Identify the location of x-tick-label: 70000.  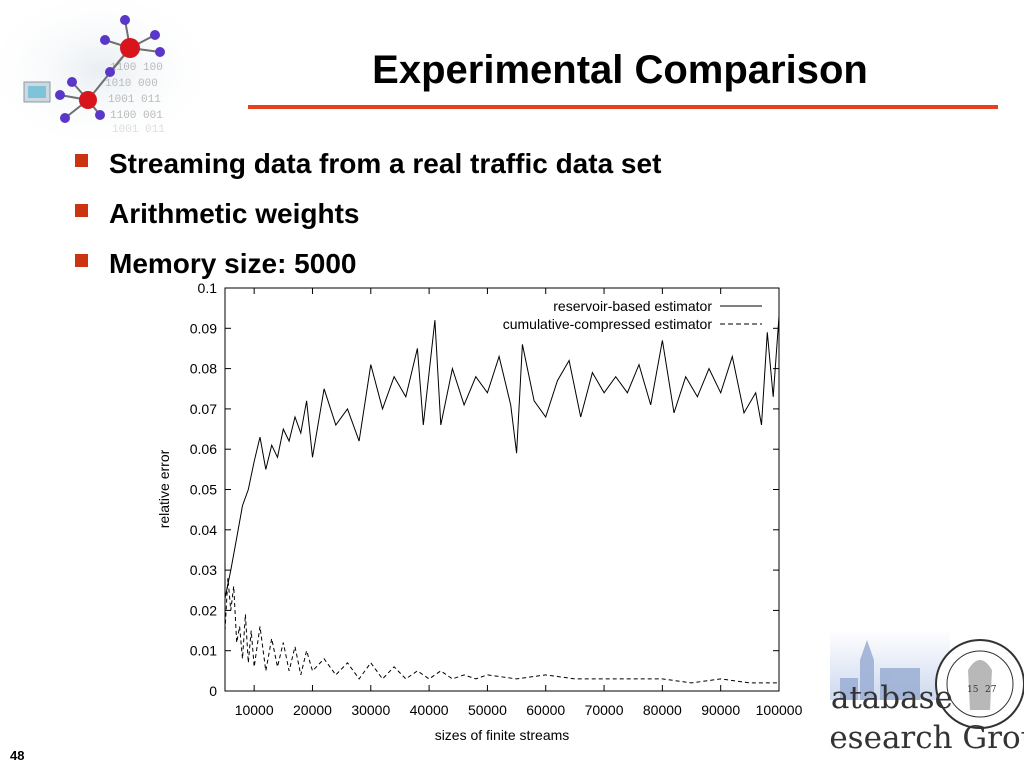
(604, 710).